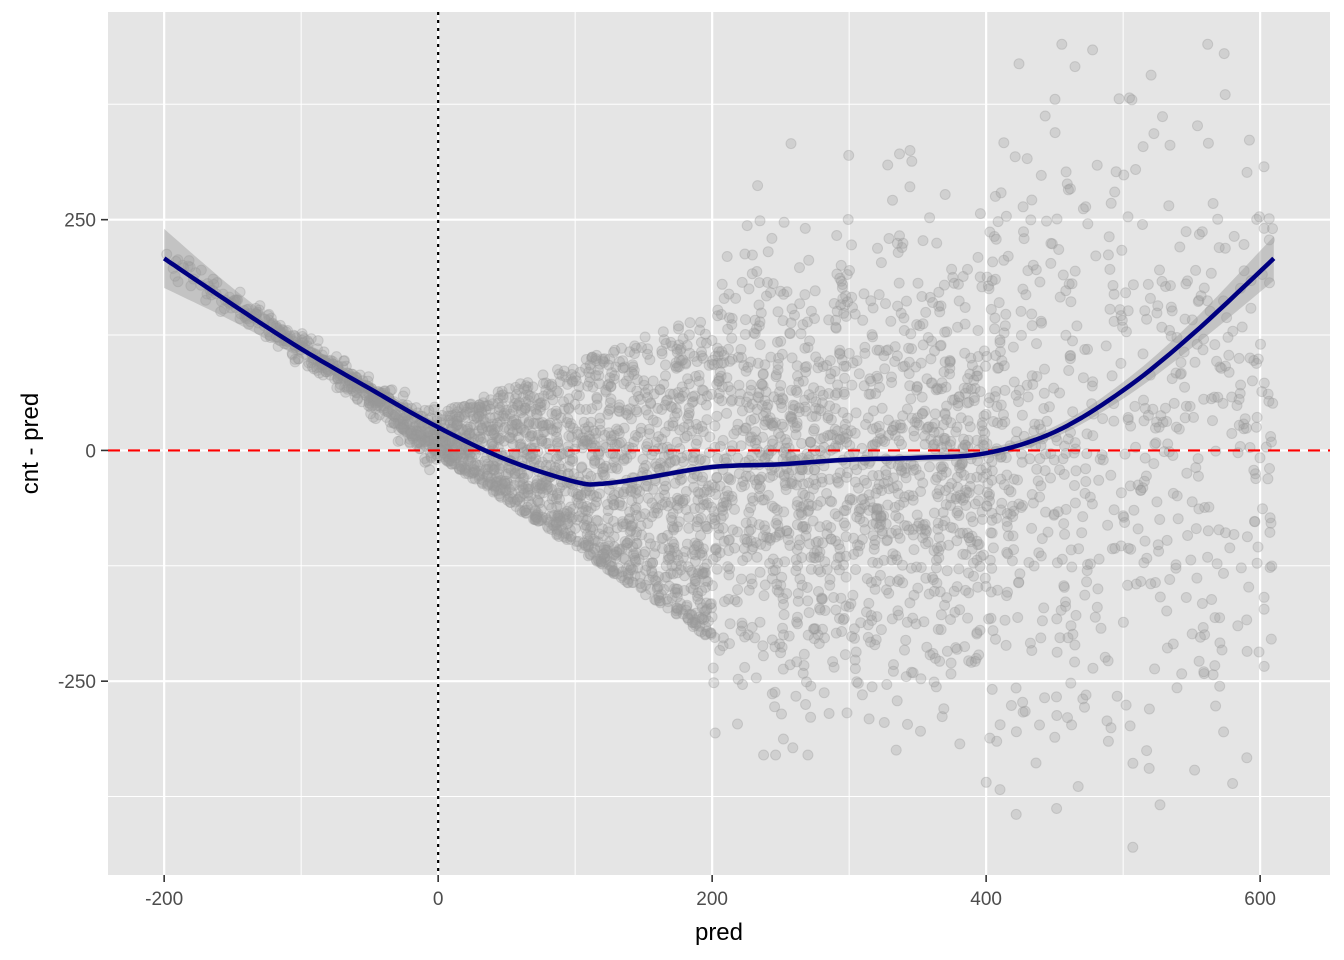 This screenshot has height=960, width=1344. Describe the element at coordinates (80, 221) in the screenshot. I see `y-tick-label: 250` at that location.